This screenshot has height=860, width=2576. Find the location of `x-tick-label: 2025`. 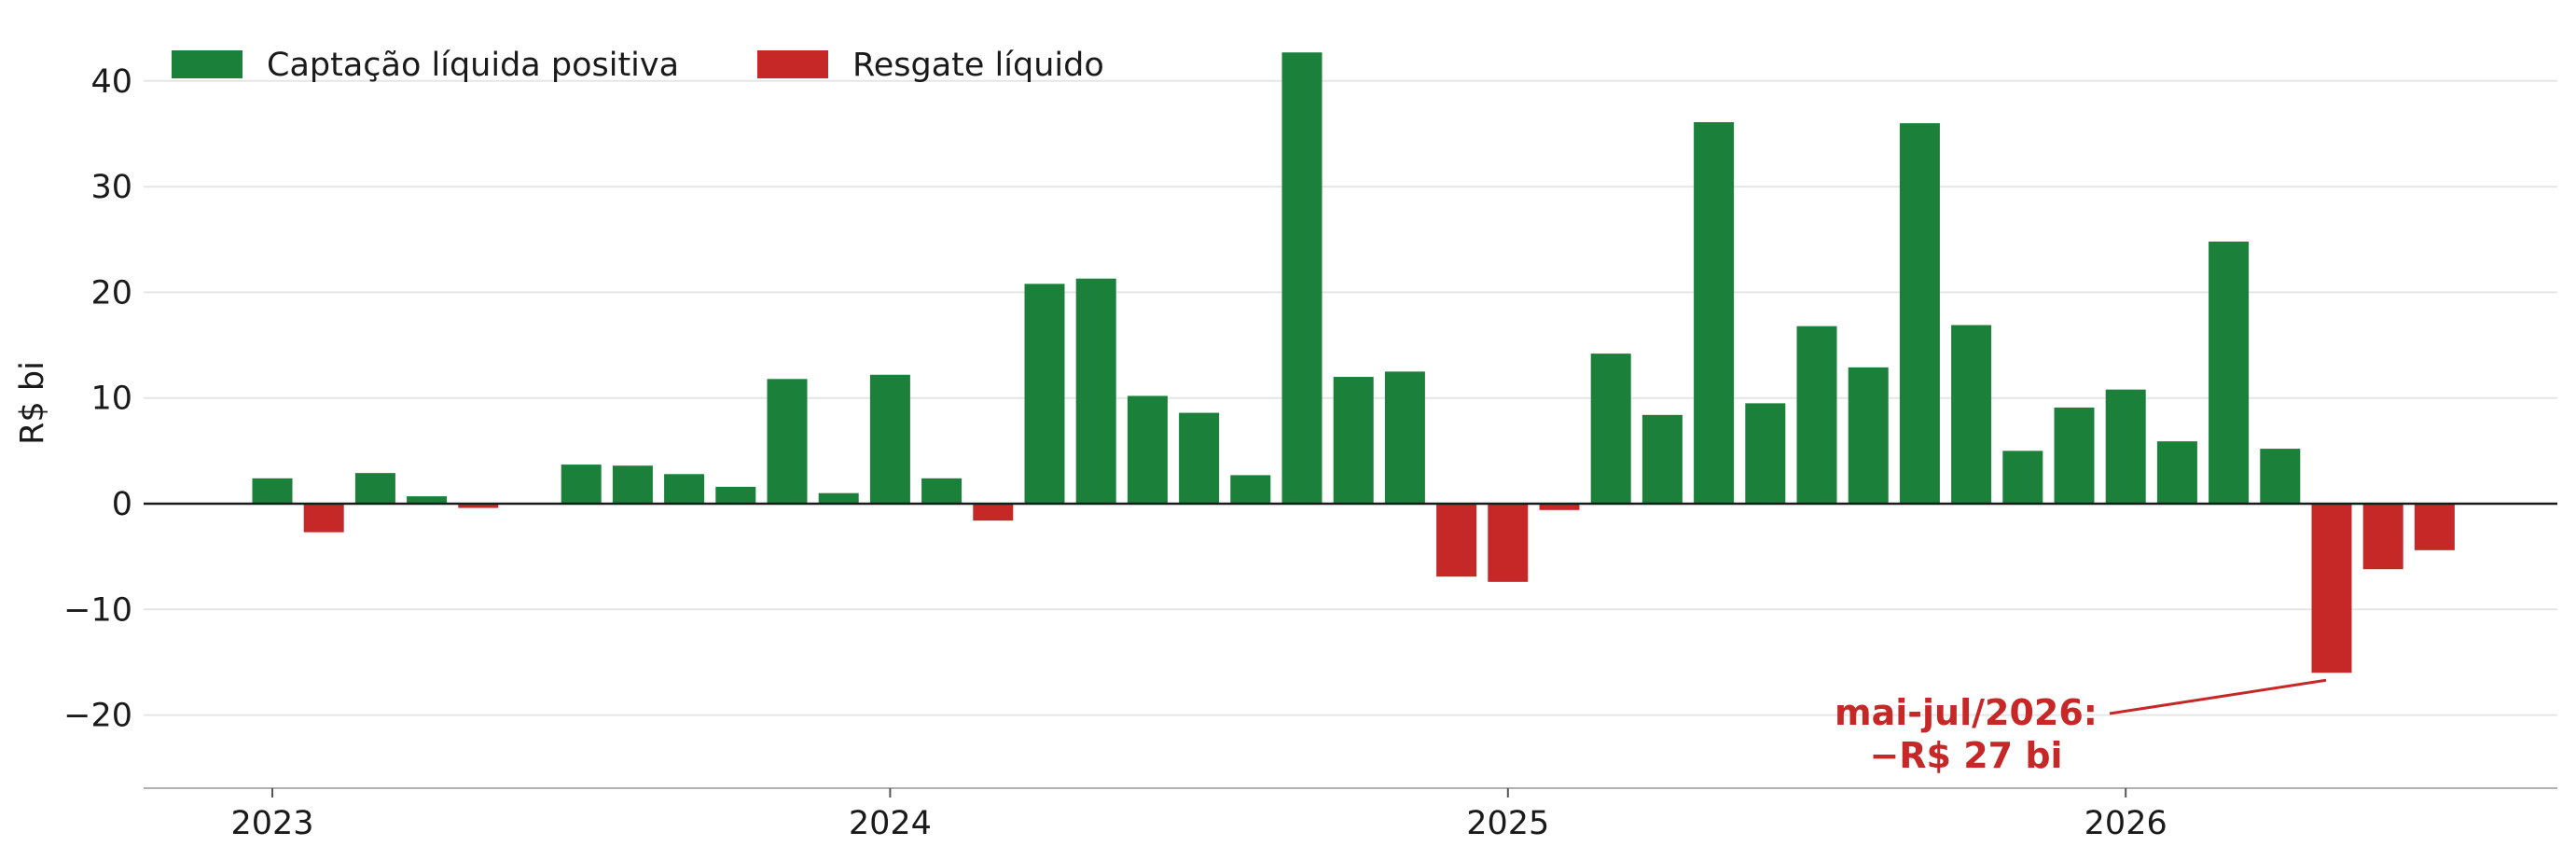

x-tick-label: 2025 is located at coordinates (1507, 823).